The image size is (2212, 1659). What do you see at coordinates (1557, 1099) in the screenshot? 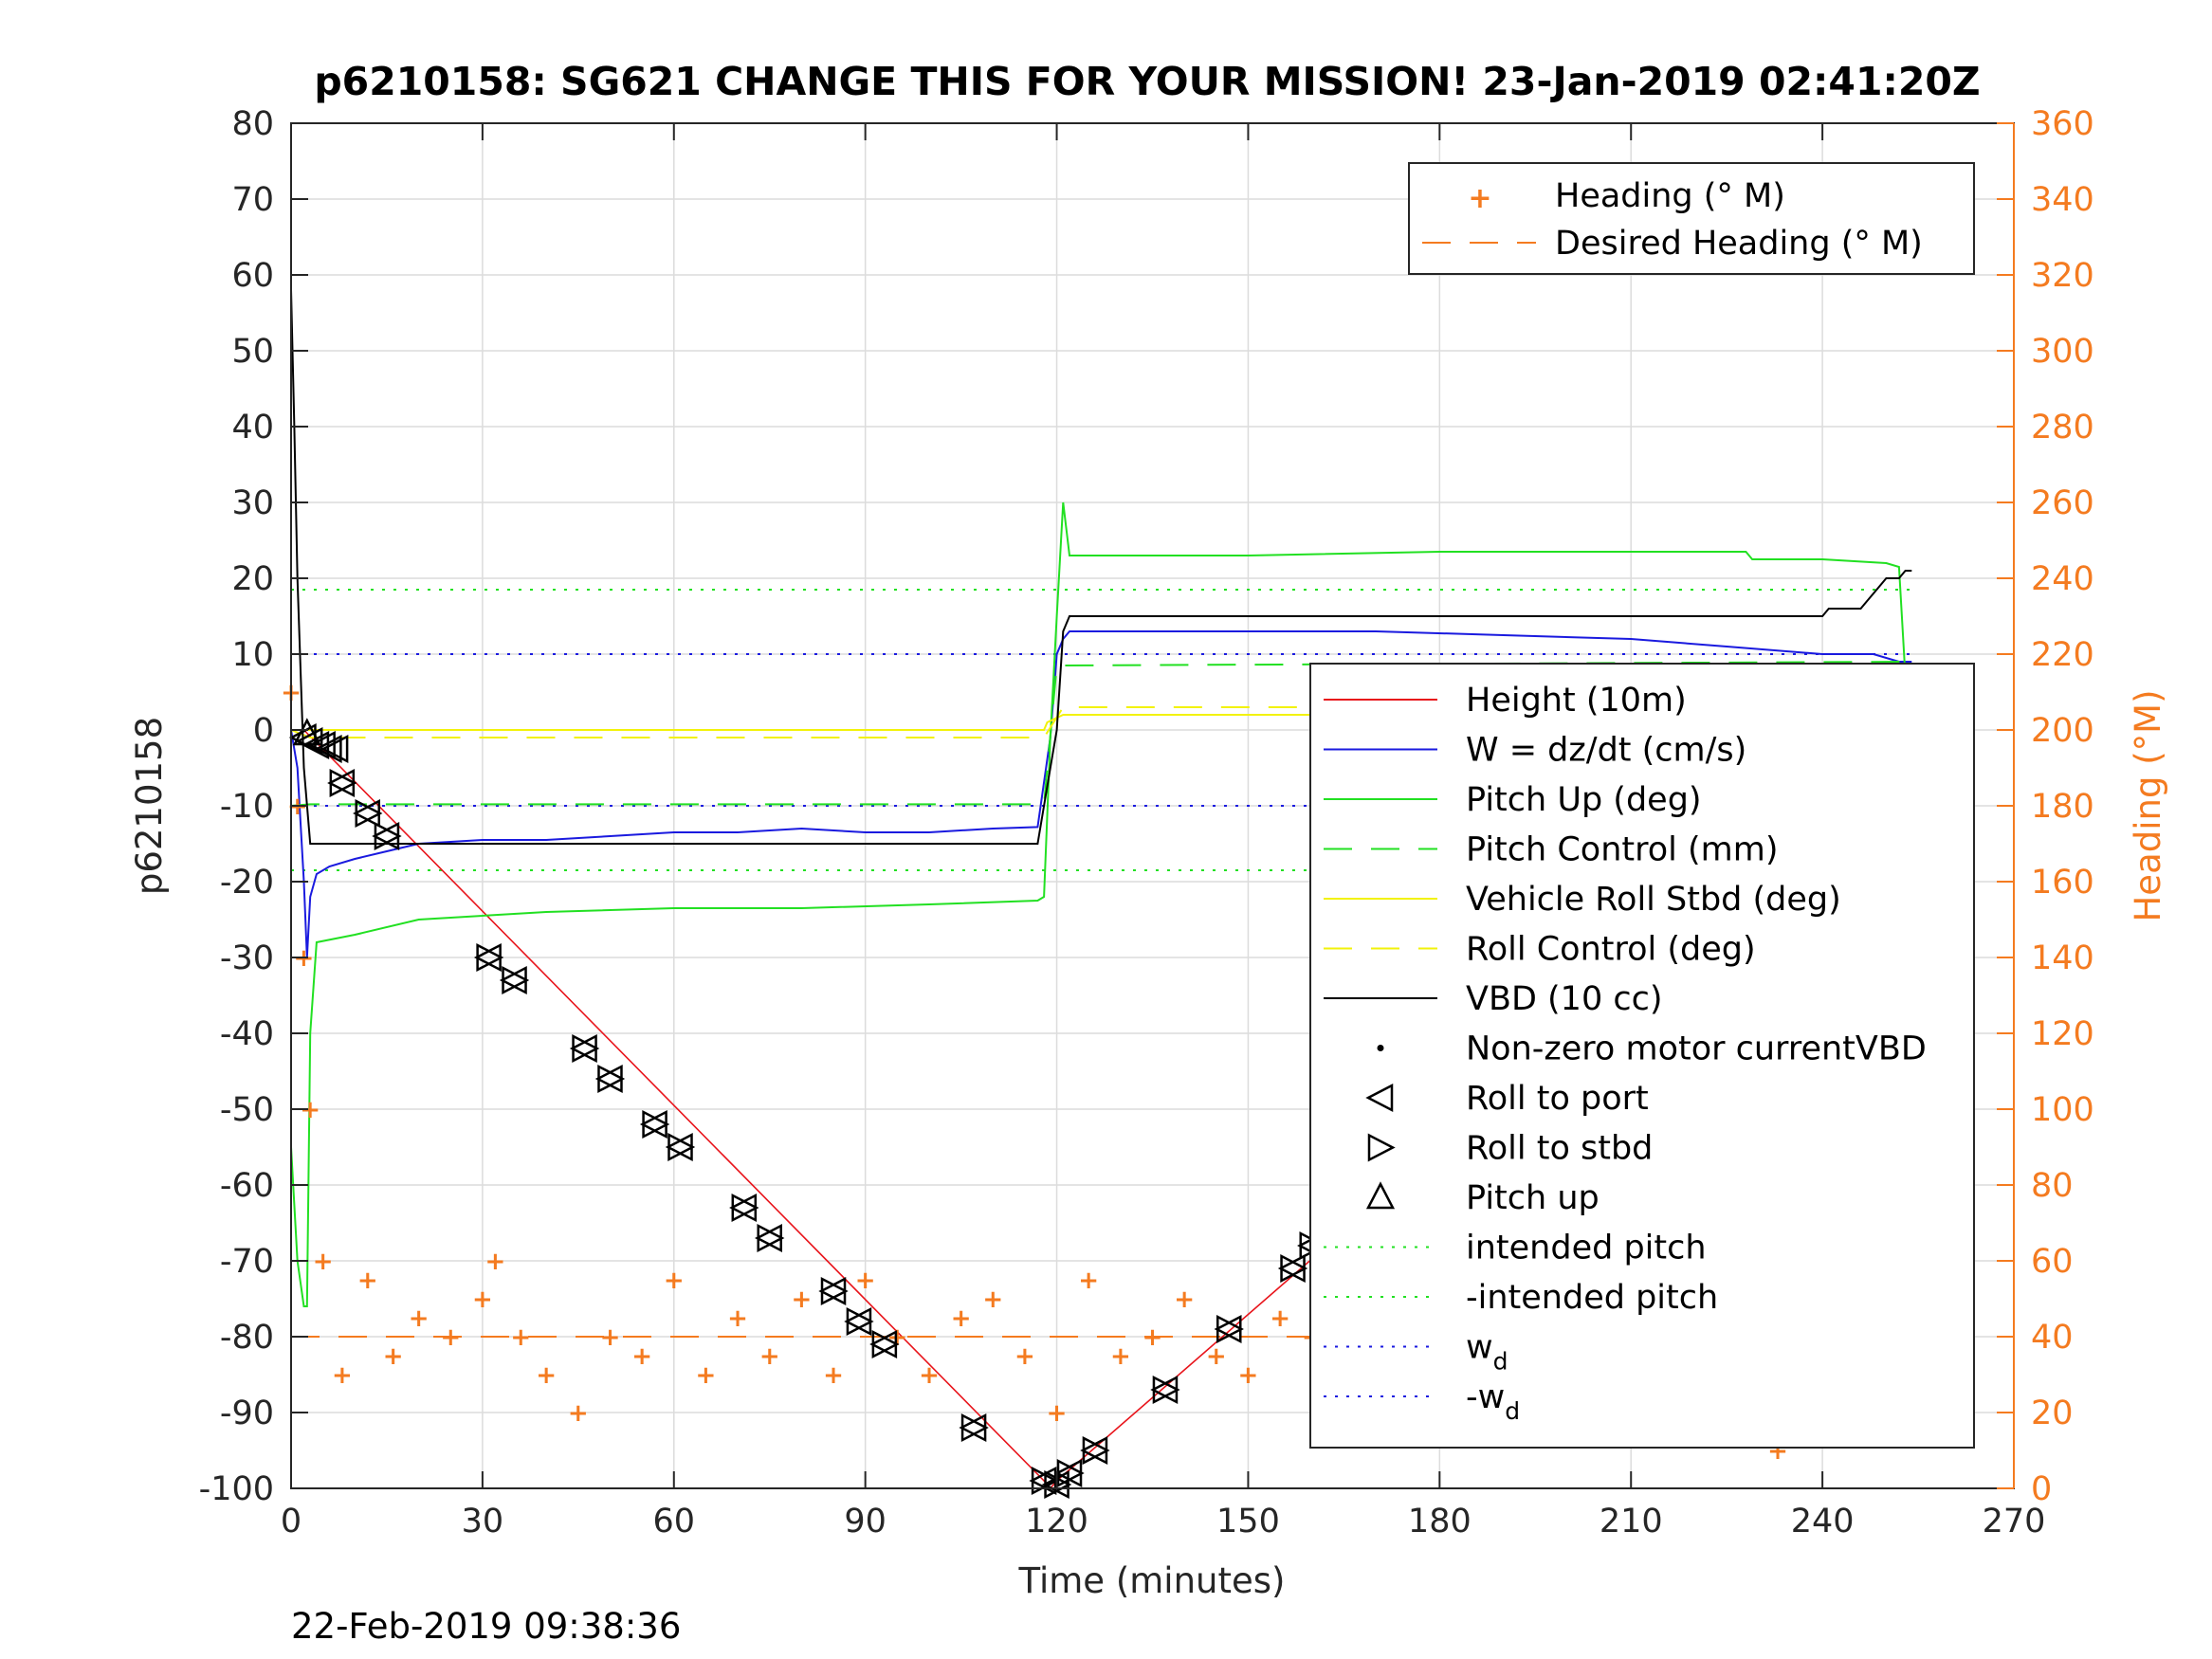
I see `legend-label: Roll to port` at bounding box center [1557, 1099].